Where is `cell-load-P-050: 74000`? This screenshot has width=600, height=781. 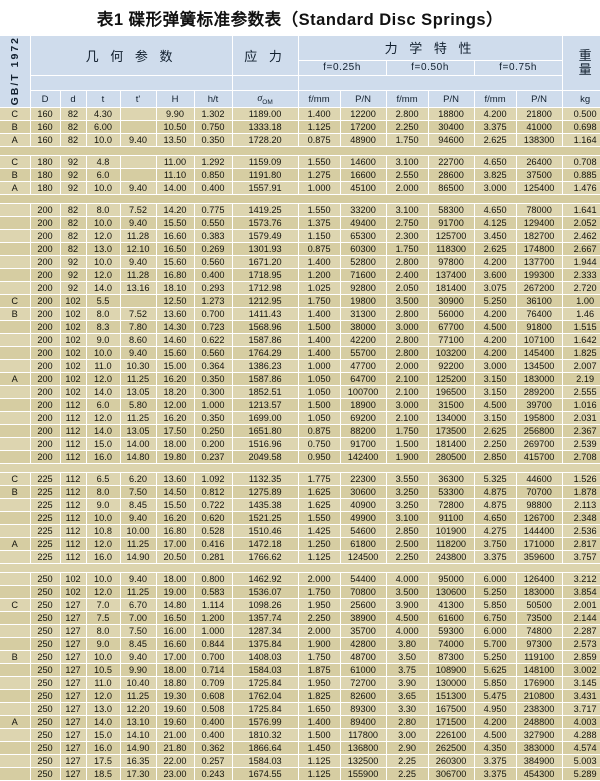 cell-load-P-050: 74000 is located at coordinates (451, 644).